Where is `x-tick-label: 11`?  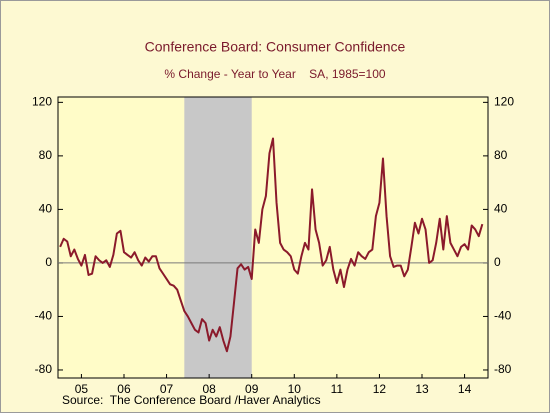 x-tick-label: 11 is located at coordinates (337, 389).